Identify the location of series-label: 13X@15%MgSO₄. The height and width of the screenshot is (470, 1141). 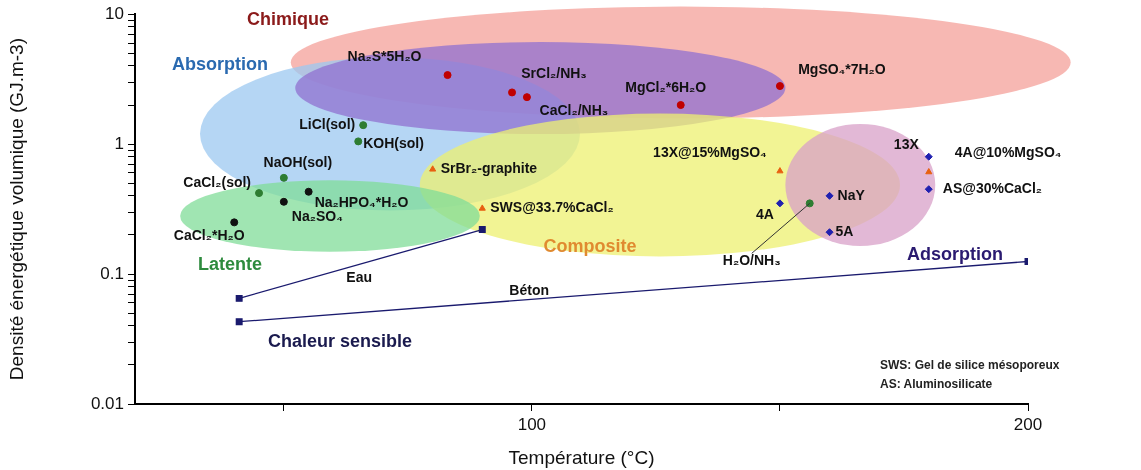
(710, 151).